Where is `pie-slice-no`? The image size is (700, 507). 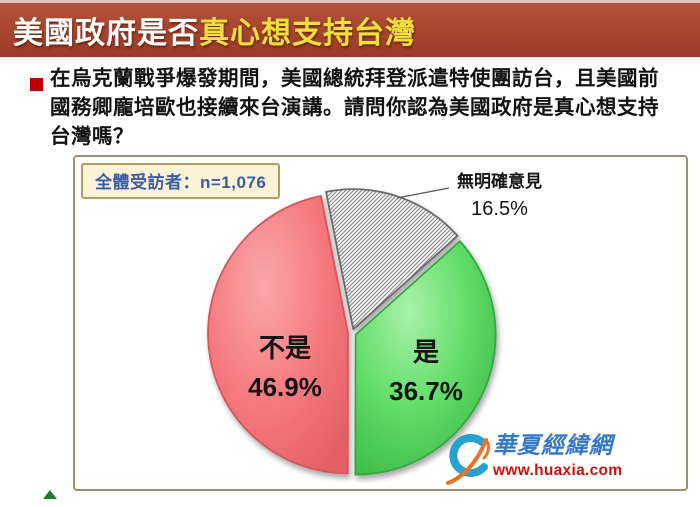 pie-slice-no is located at coordinates (278, 335).